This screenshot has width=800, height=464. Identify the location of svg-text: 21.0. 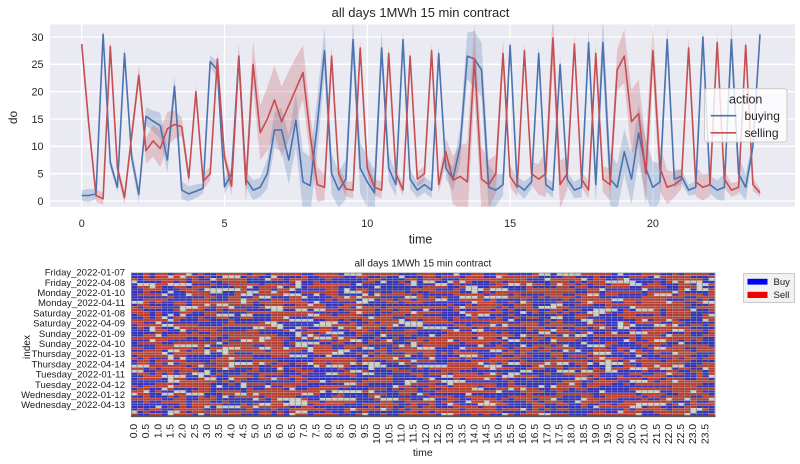
(645, 434).